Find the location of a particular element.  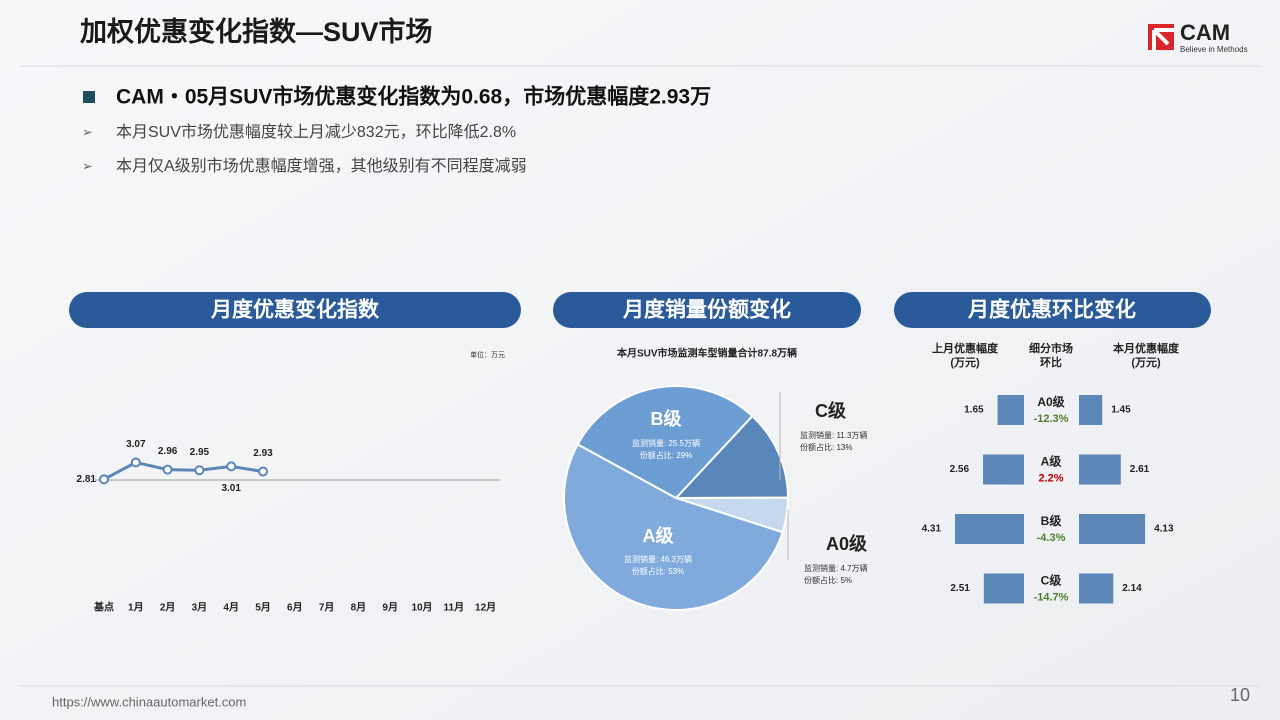

x-tick-label: 12月 is located at coordinates (485, 608).